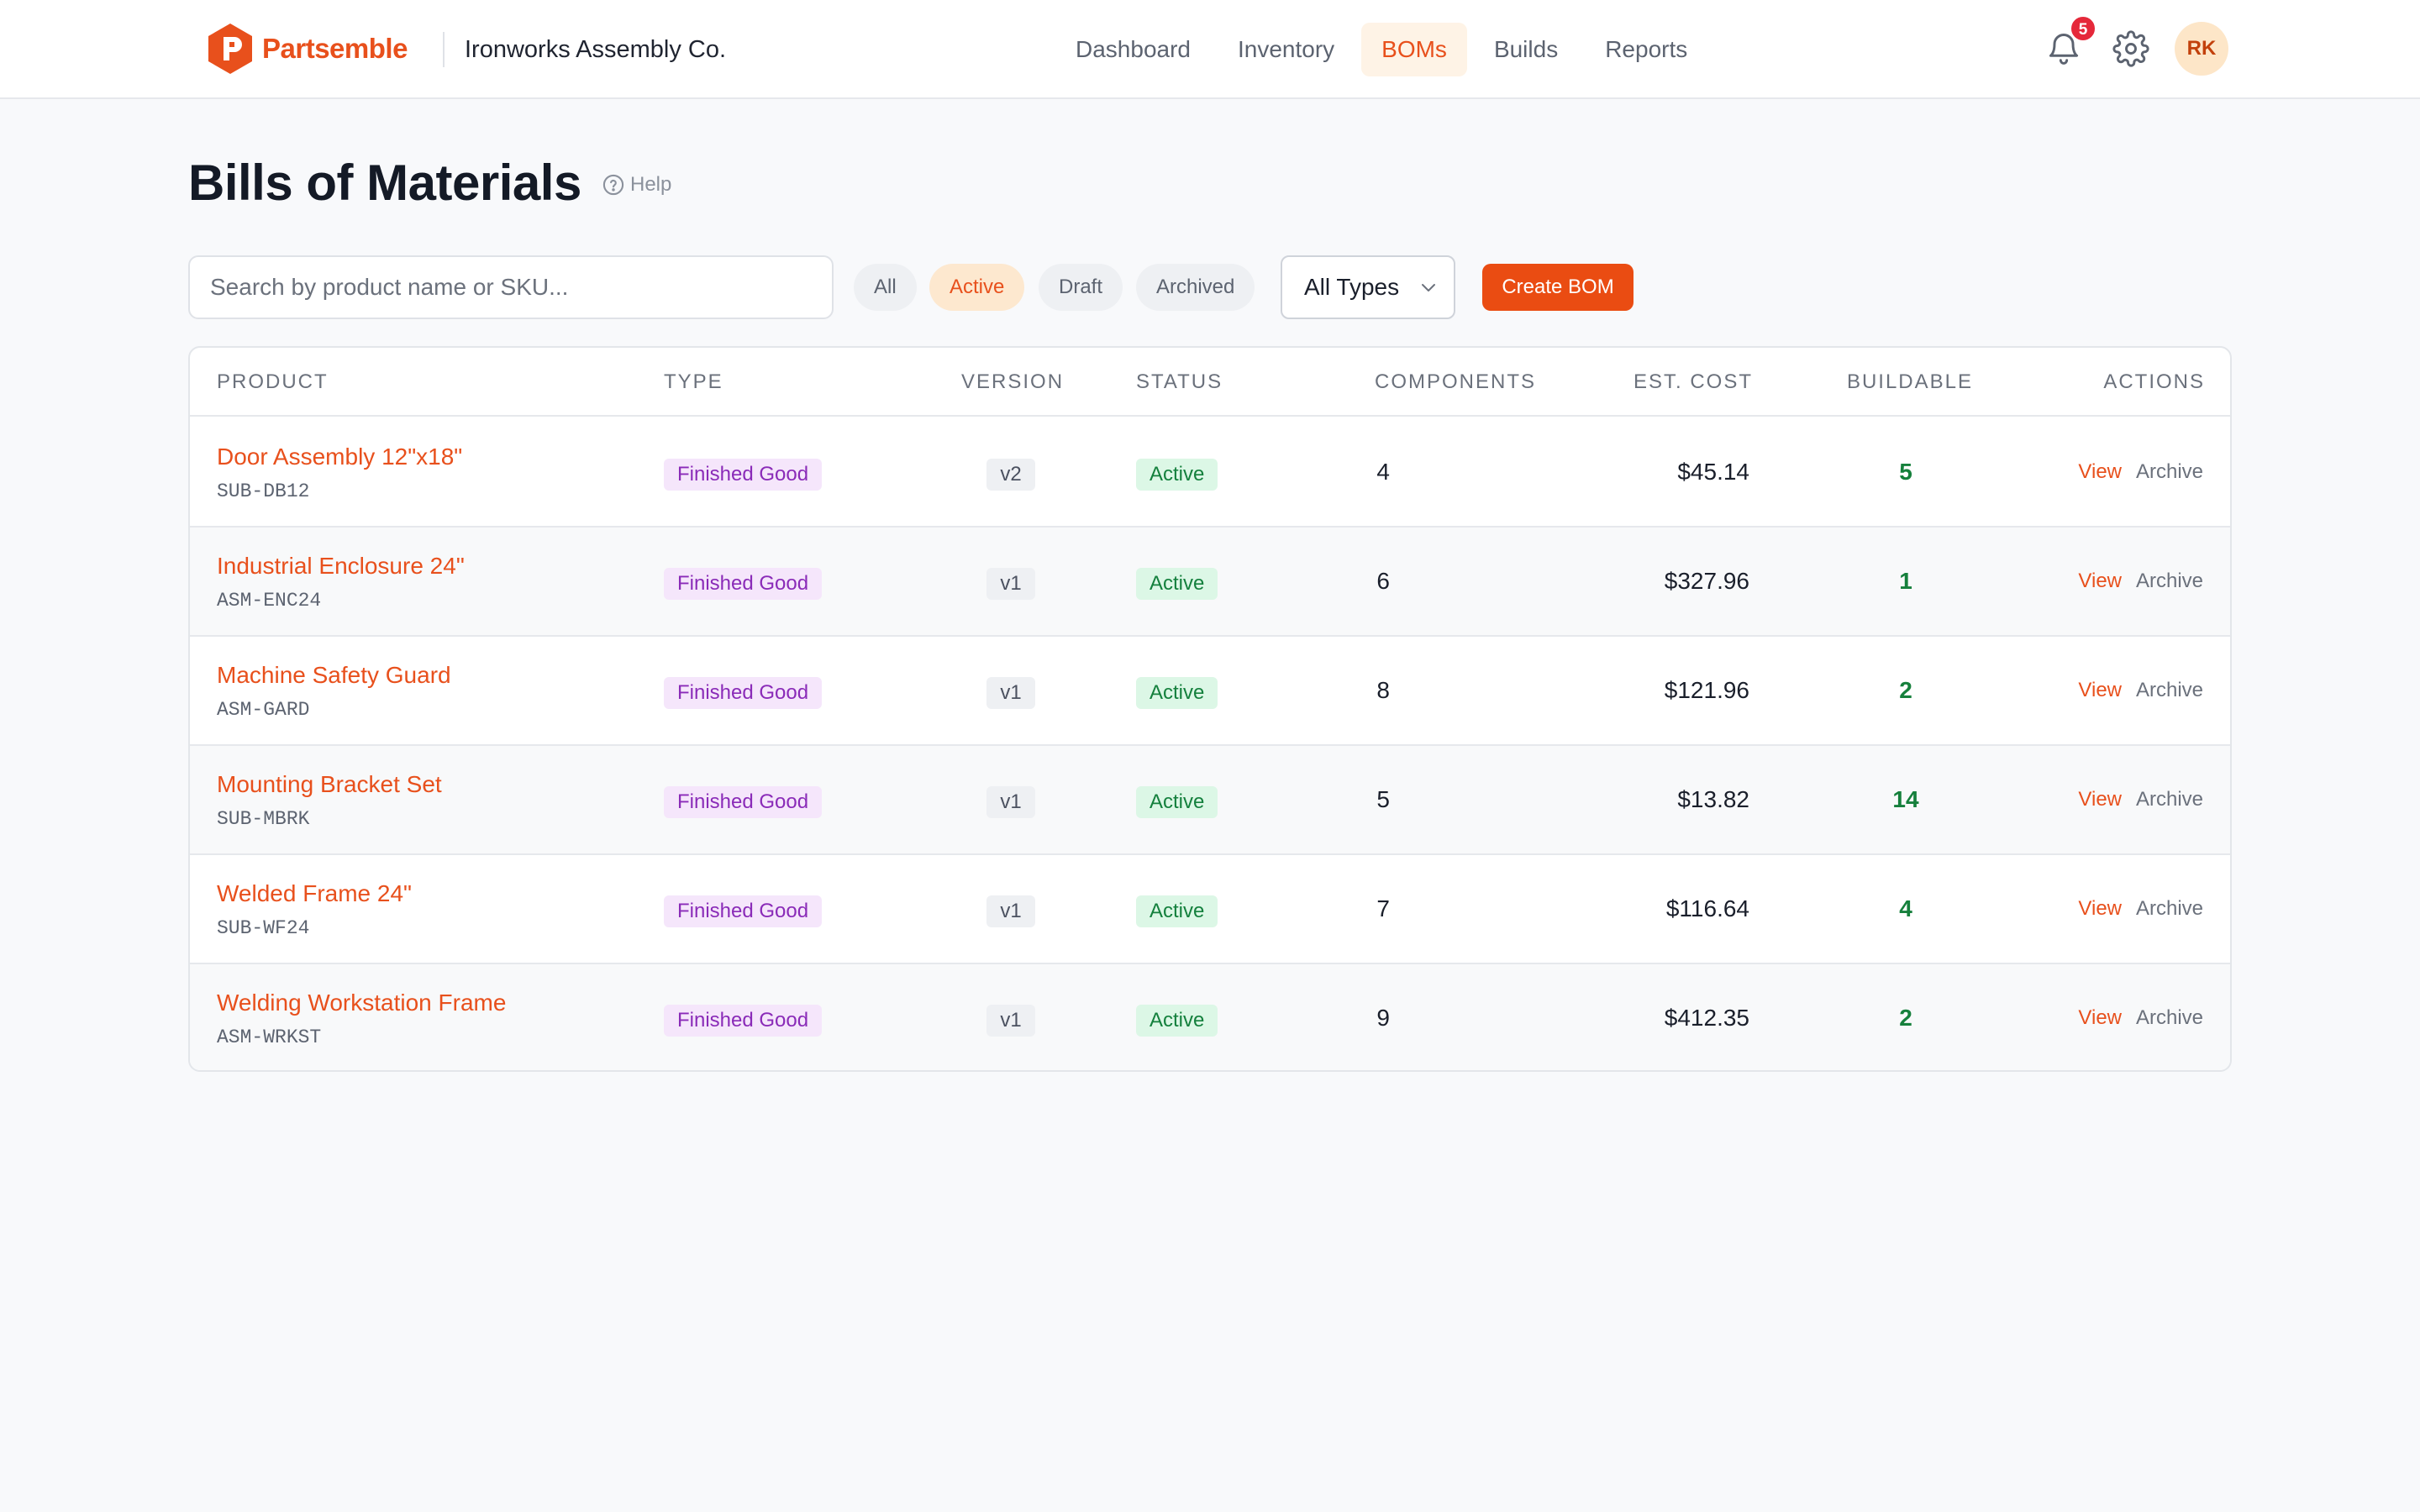 Image resolution: width=2420 pixels, height=1512 pixels. Describe the element at coordinates (263, 819) in the screenshot. I see `product-sku: SUB-MBRK` at that location.